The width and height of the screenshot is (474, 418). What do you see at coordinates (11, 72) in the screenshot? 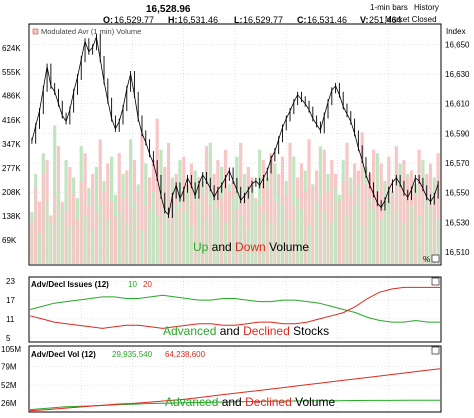
I see `left-axis-tick: 555K` at bounding box center [11, 72].